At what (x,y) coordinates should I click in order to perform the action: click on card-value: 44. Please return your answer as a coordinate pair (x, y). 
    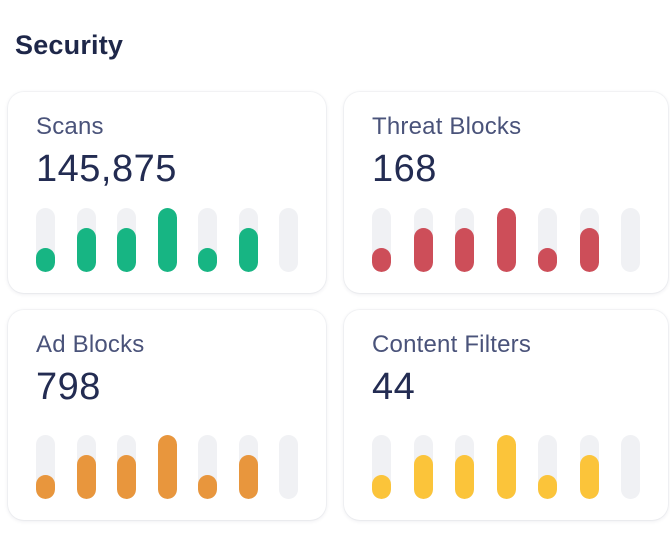
    Looking at the image, I should click on (394, 387).